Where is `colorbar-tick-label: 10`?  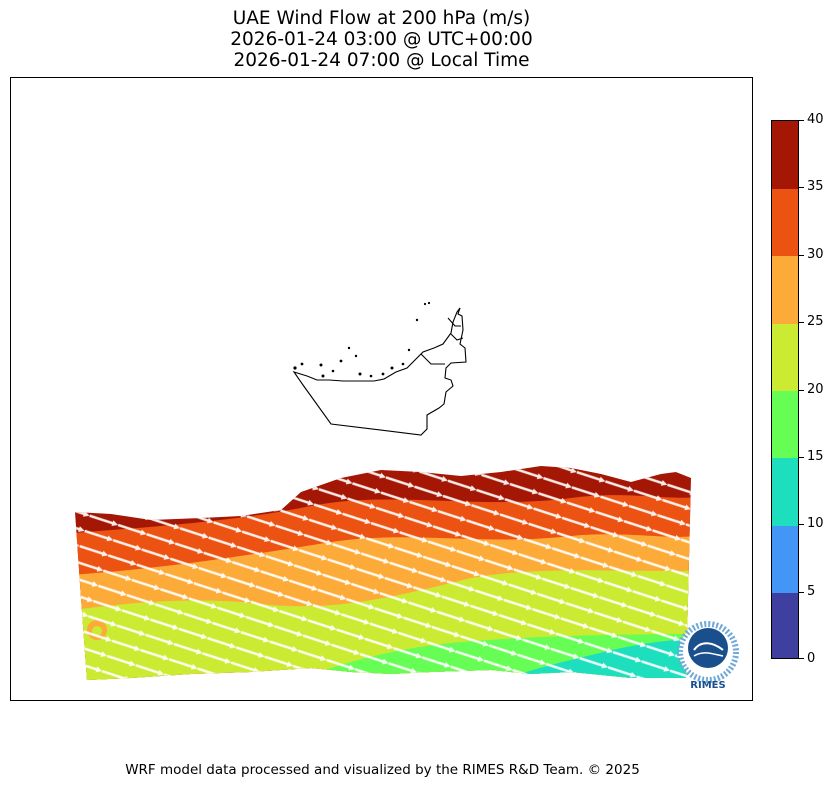 colorbar-tick-label: 10 is located at coordinates (815, 524).